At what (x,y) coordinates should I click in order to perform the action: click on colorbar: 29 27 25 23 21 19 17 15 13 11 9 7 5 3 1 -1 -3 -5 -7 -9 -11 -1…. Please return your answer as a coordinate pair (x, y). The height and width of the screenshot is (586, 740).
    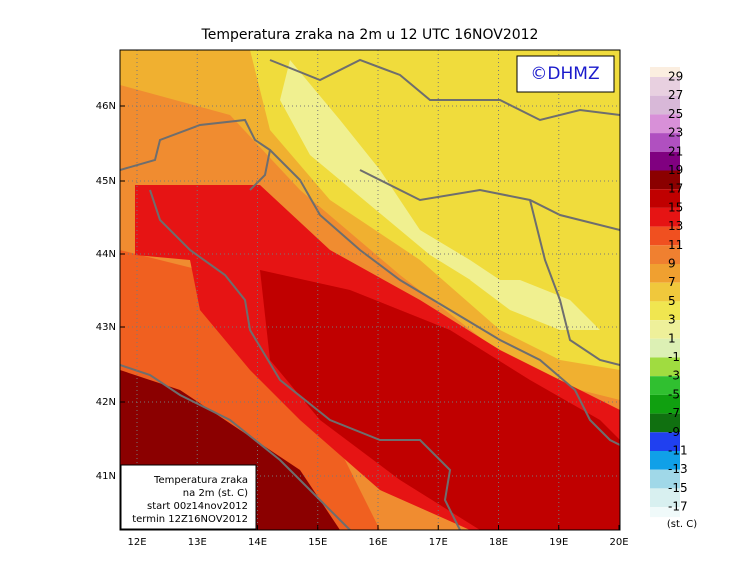
    Looking at the image, I should click on (669, 292).